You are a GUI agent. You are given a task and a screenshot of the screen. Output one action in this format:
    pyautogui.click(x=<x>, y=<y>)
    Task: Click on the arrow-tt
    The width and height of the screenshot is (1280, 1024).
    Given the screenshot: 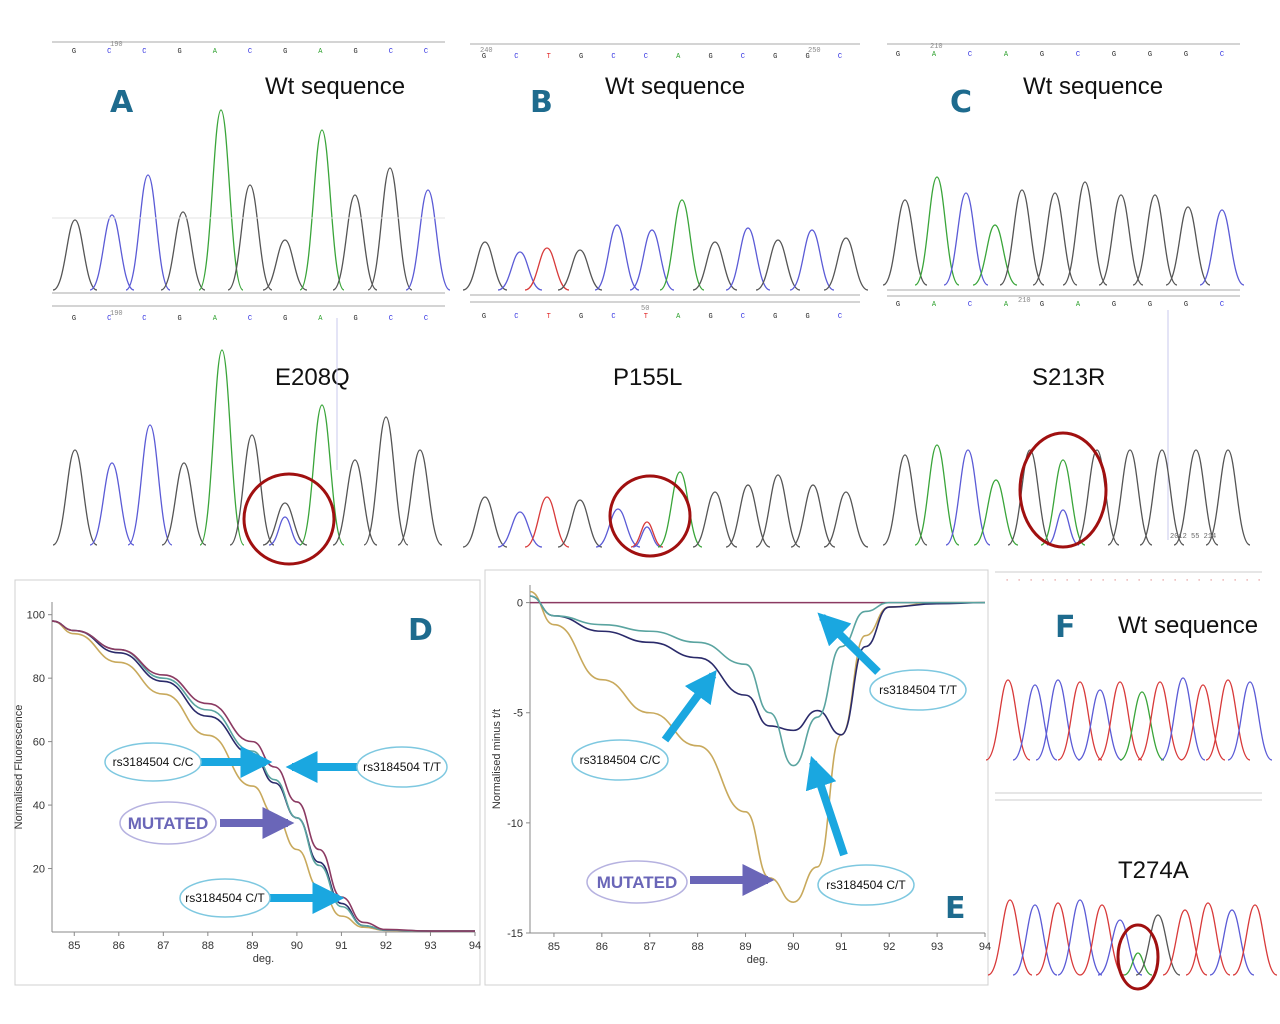 What is the action you would take?
    pyautogui.click(x=849, y=643)
    